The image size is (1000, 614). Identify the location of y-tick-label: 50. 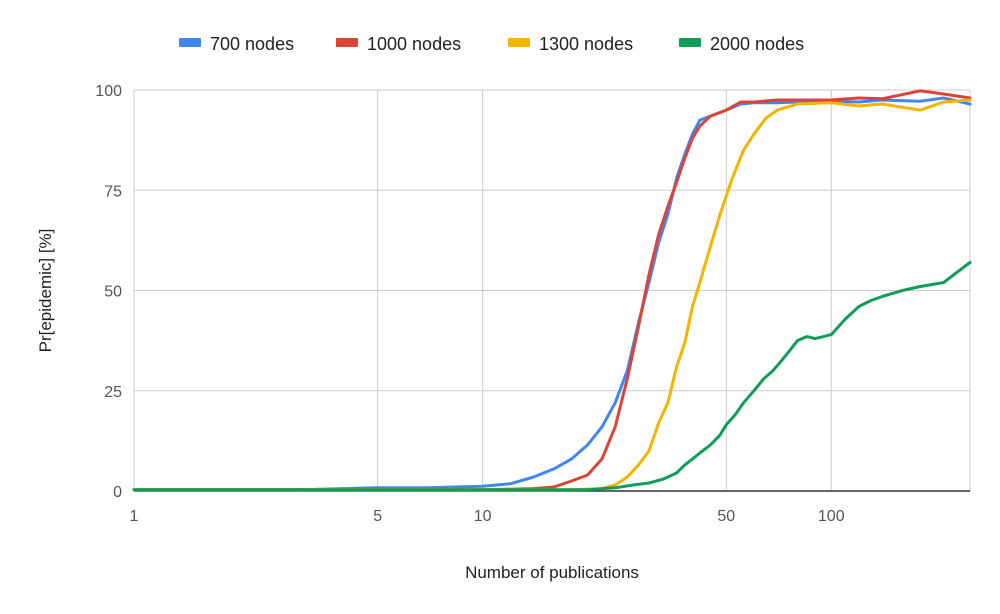
(113, 292).